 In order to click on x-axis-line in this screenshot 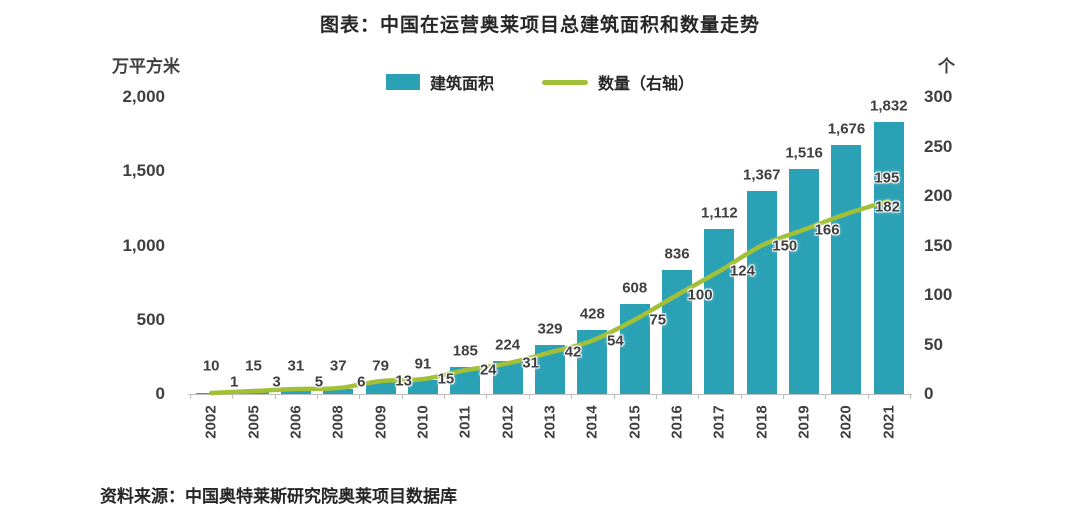, I will do `click(550, 394)`.